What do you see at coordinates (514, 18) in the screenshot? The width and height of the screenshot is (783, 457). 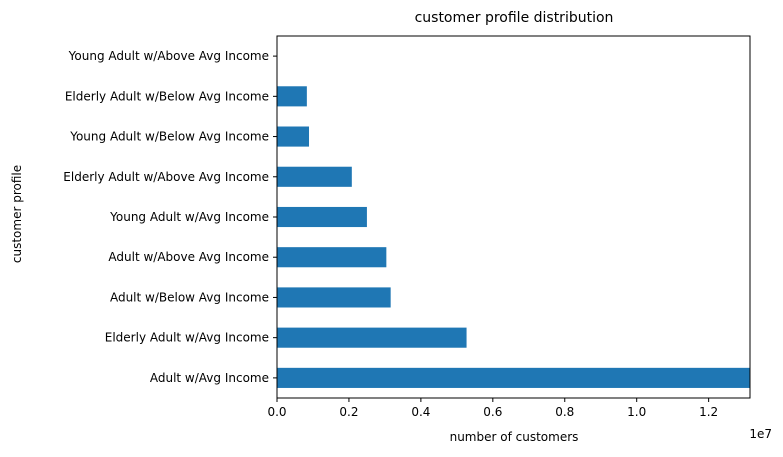 I see `chart-title: customer profile distribution` at bounding box center [514, 18].